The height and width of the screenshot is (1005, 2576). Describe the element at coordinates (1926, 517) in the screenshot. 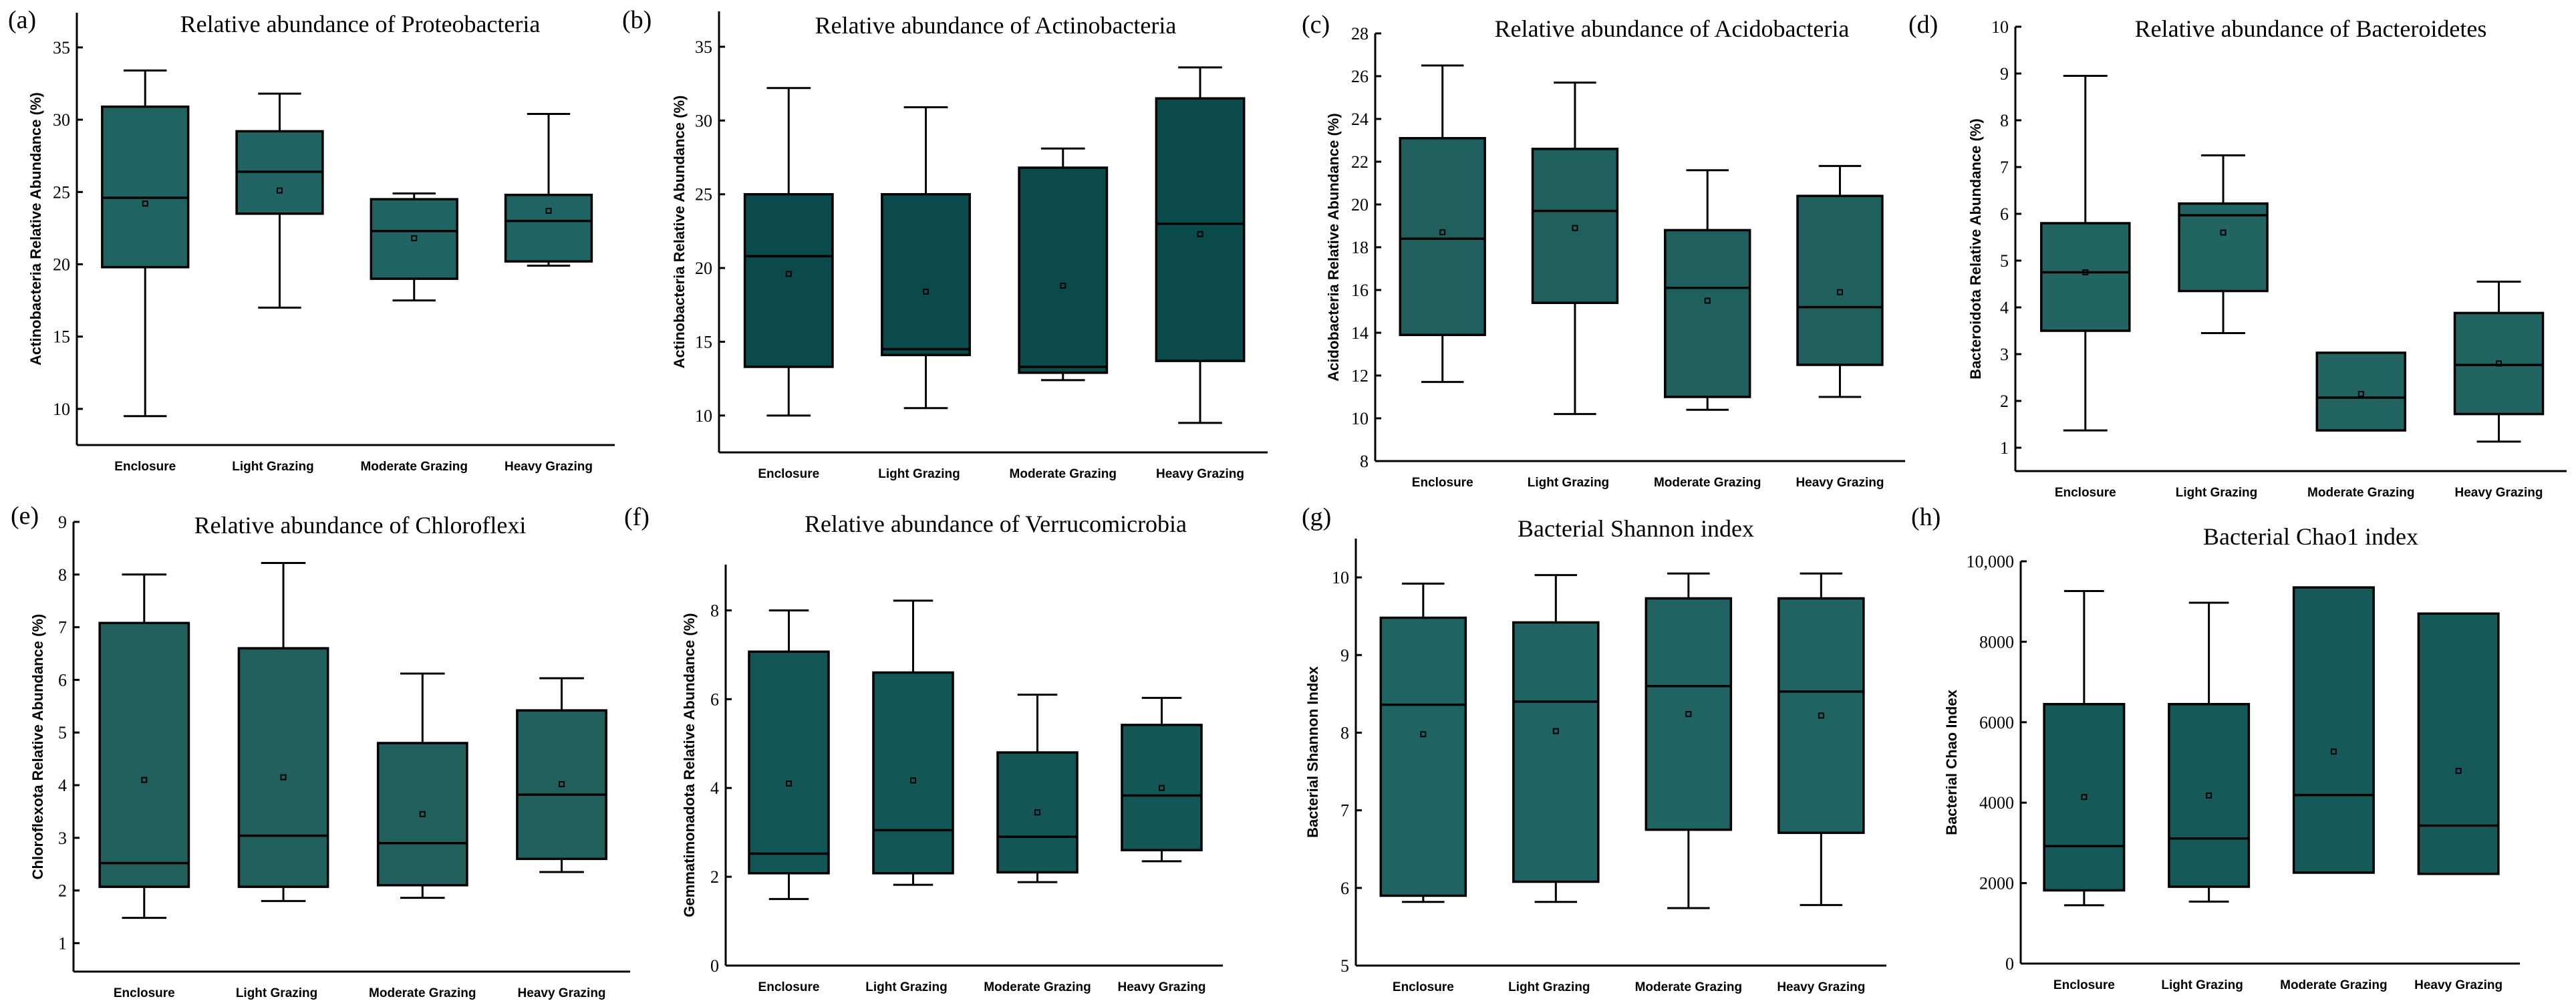

I see `panel-label: (h)` at that location.